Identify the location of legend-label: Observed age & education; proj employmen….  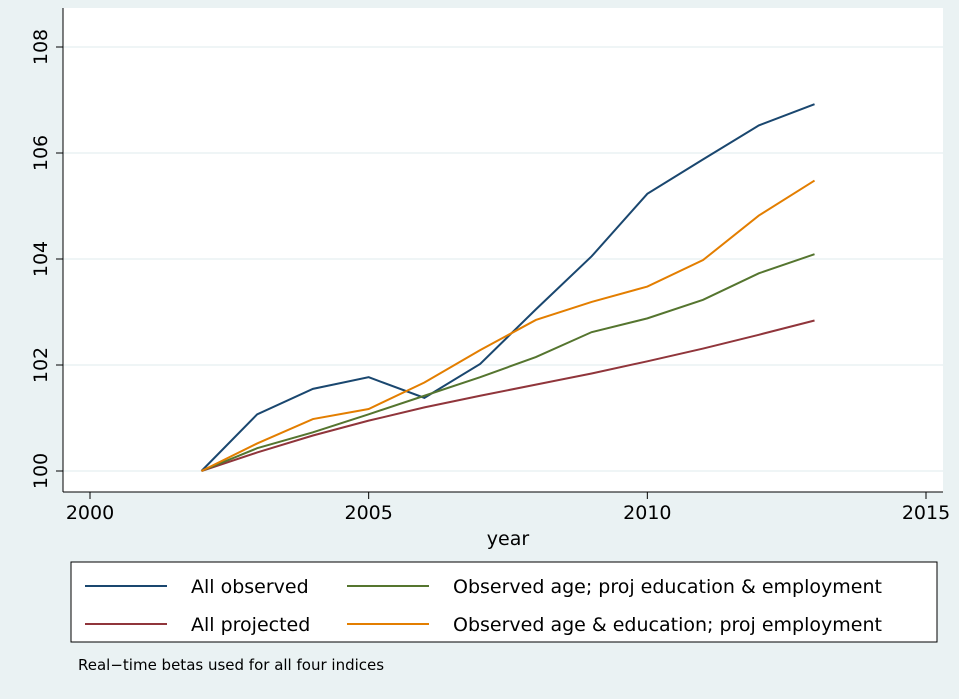
(667, 625).